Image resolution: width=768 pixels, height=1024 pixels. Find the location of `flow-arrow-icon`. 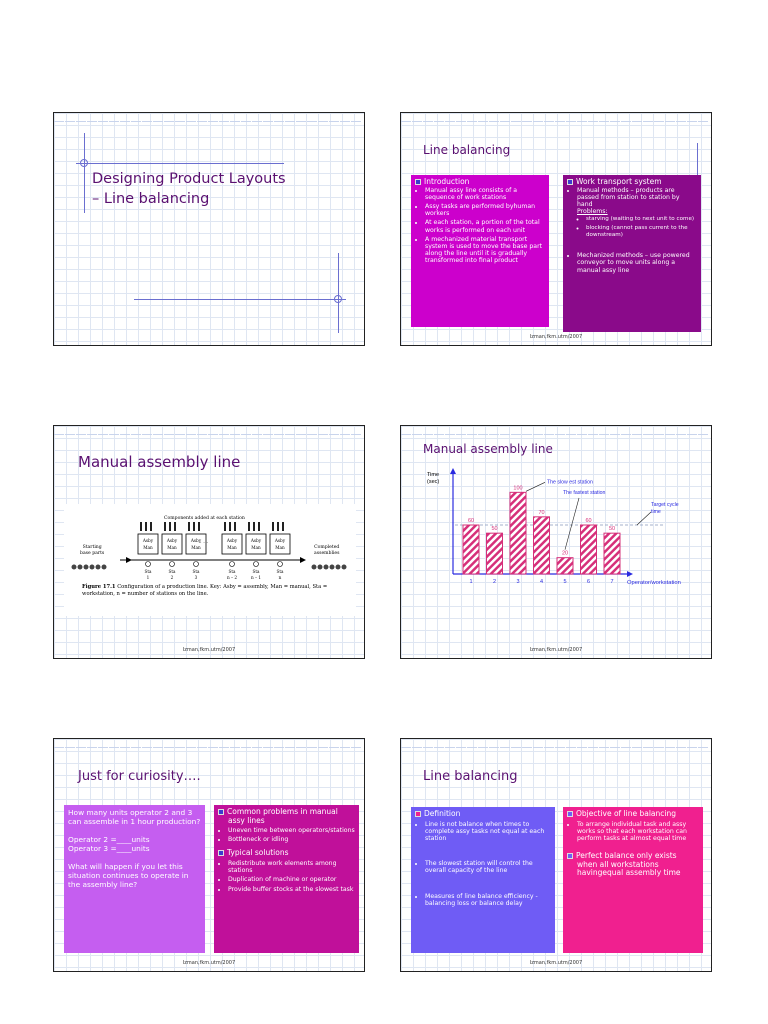

flow-arrow-icon is located at coordinates (303, 560).